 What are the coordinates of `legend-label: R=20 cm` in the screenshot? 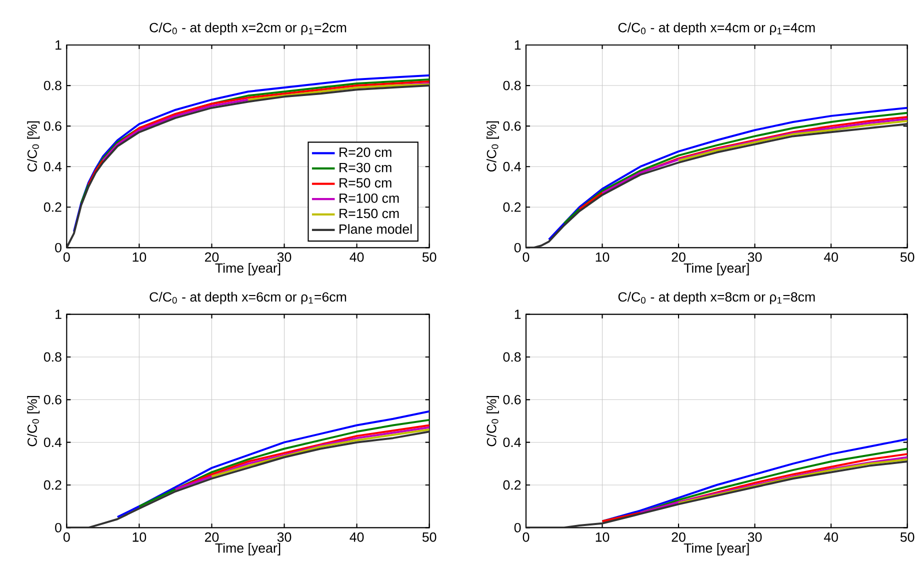 It's located at (366, 152).